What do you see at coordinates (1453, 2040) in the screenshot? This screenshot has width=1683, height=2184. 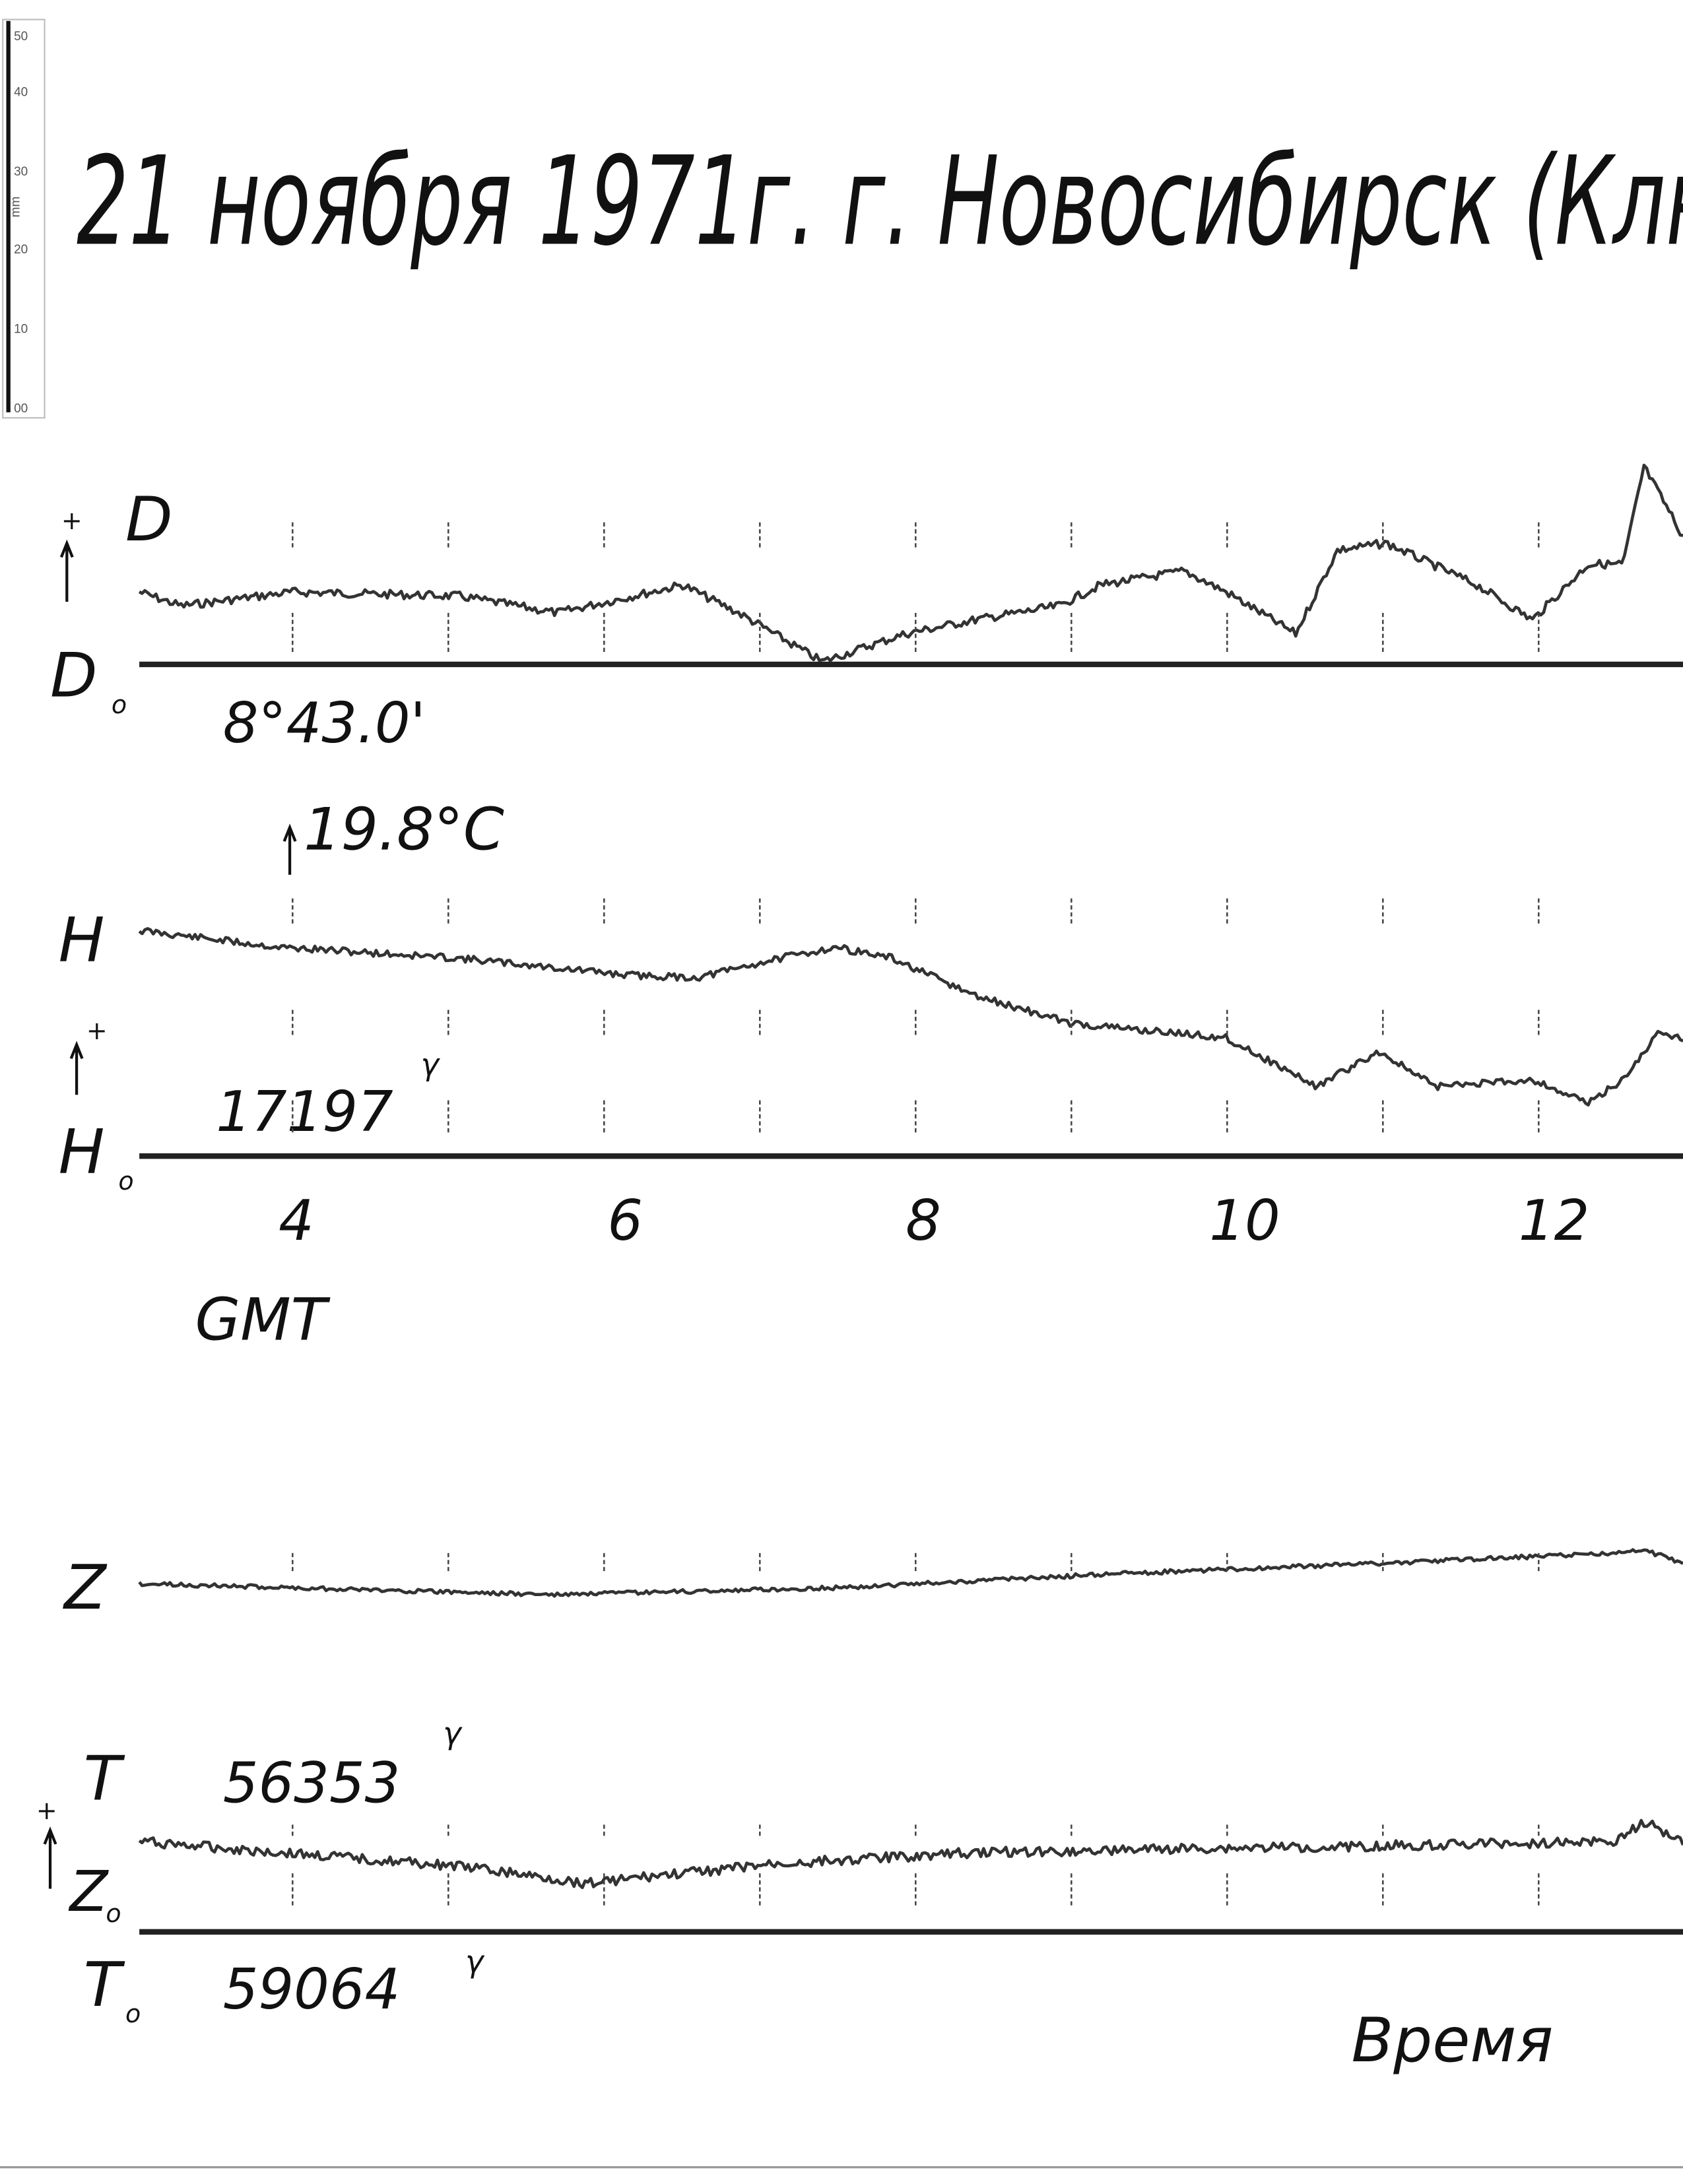 I see `footer-label: Время` at bounding box center [1453, 2040].